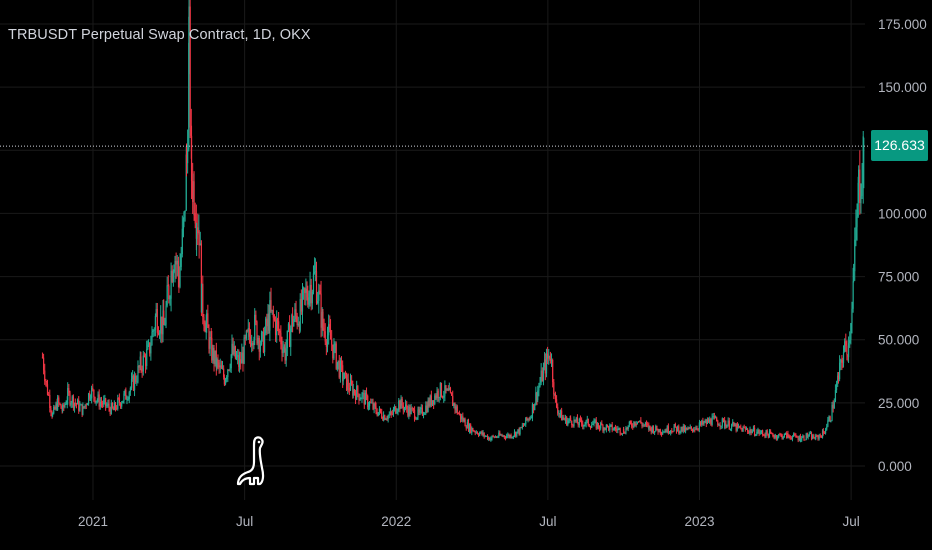  What do you see at coordinates (469, 521) in the screenshot?
I see `x-axis: 2021 Jul 2022 Jul 2023 Jul` at bounding box center [469, 521].